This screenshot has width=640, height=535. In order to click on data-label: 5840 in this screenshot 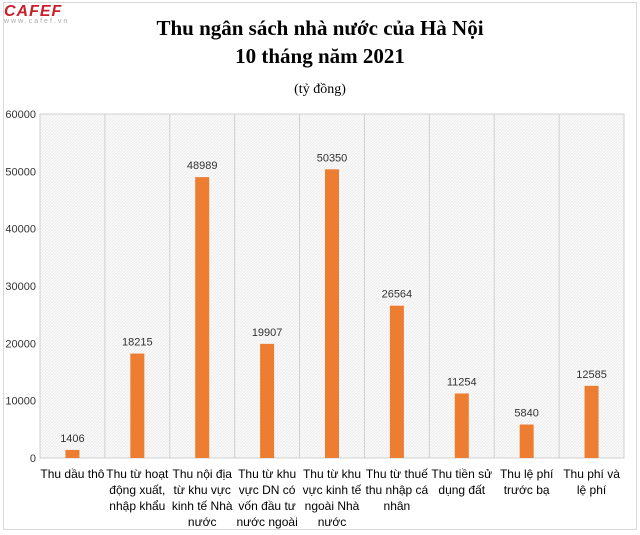, I will do `click(526, 414)`.